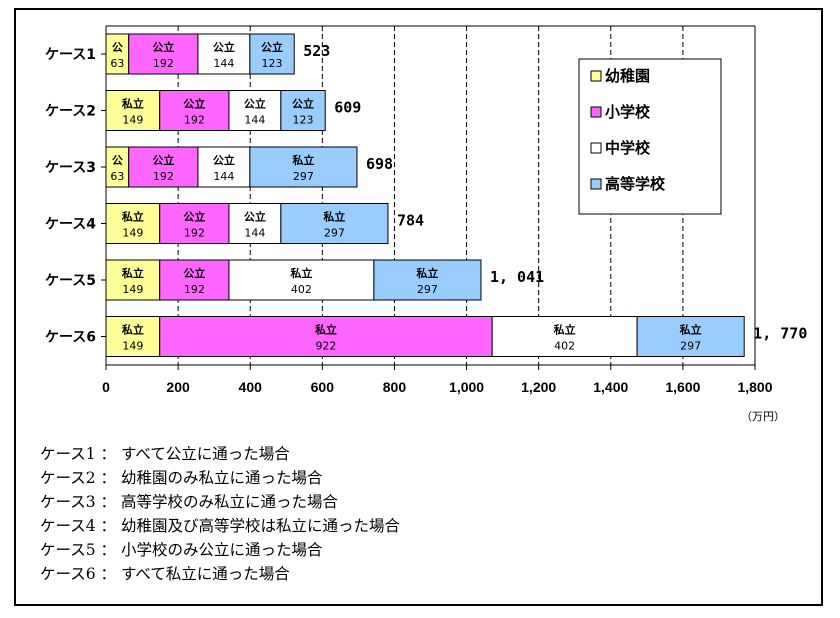 The height and width of the screenshot is (618, 840). What do you see at coordinates (427, 289) in the screenshot?
I see `segment-value-label-5-4: 297` at bounding box center [427, 289].